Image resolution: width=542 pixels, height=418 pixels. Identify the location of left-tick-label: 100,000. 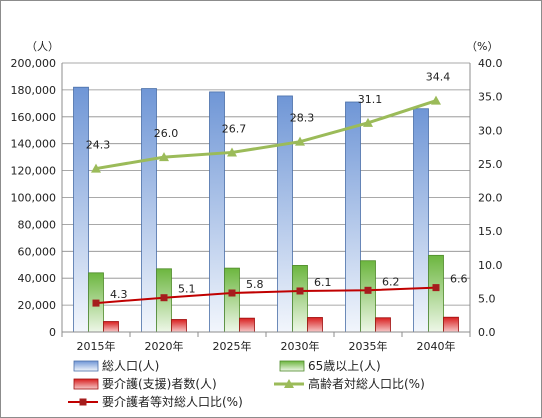
(34, 198).